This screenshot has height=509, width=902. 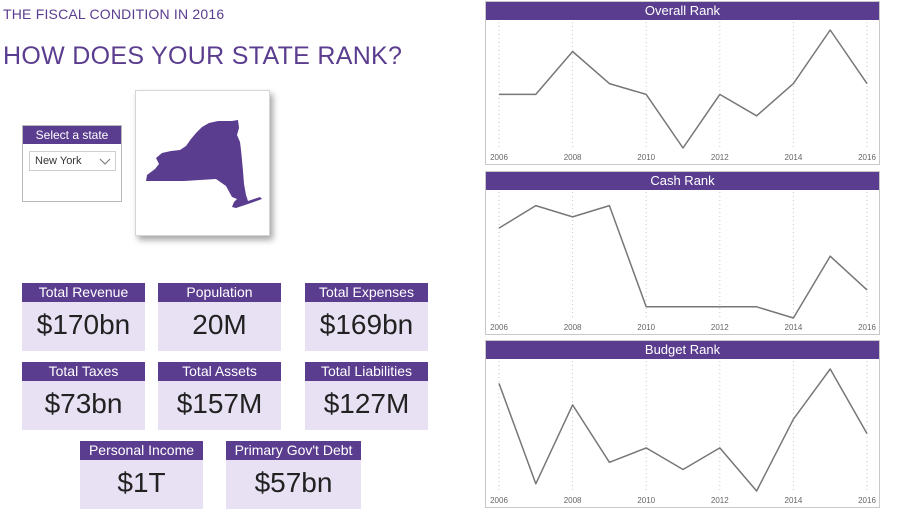 What do you see at coordinates (366, 292) in the screenshot?
I see `card-label: Total Expenses` at bounding box center [366, 292].